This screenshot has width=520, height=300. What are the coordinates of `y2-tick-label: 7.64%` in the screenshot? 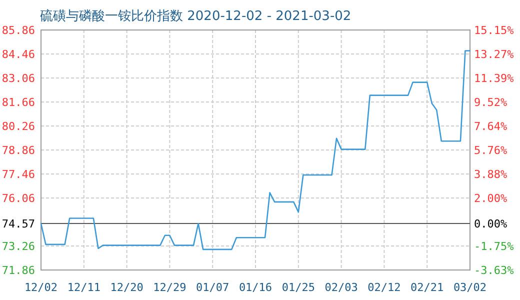 It's located at (491, 126).